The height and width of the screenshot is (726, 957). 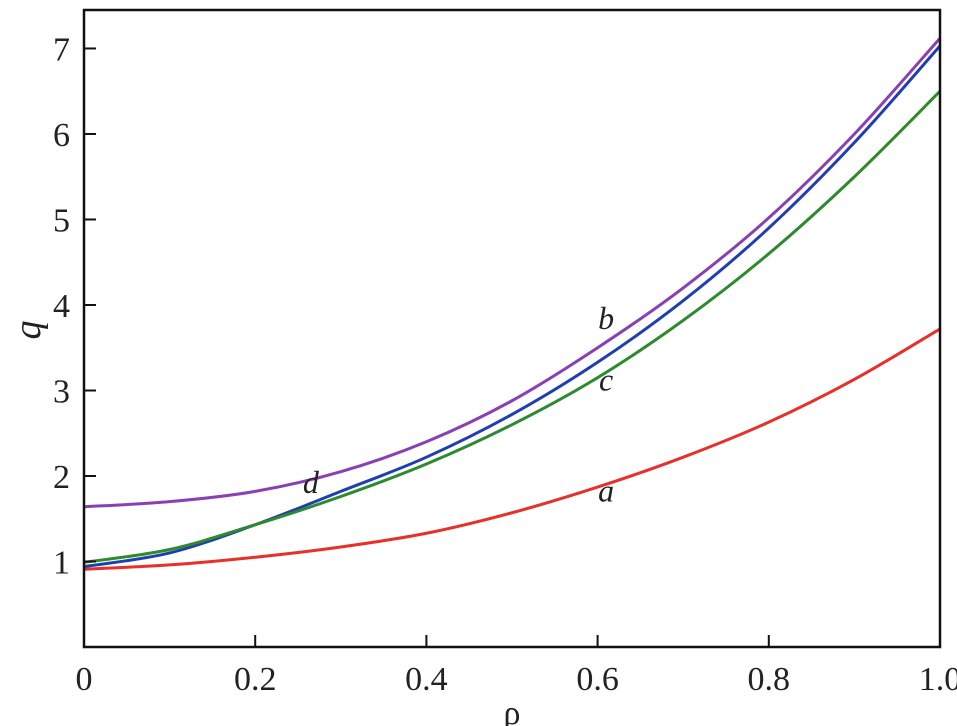 What do you see at coordinates (61, 477) in the screenshot?
I see `y-tick-label: 2` at bounding box center [61, 477].